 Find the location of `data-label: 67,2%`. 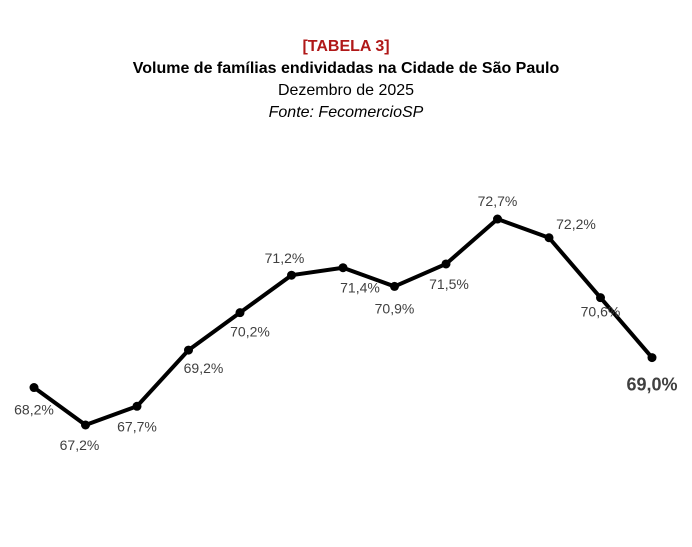

data-label: 67,2% is located at coordinates (80, 445).